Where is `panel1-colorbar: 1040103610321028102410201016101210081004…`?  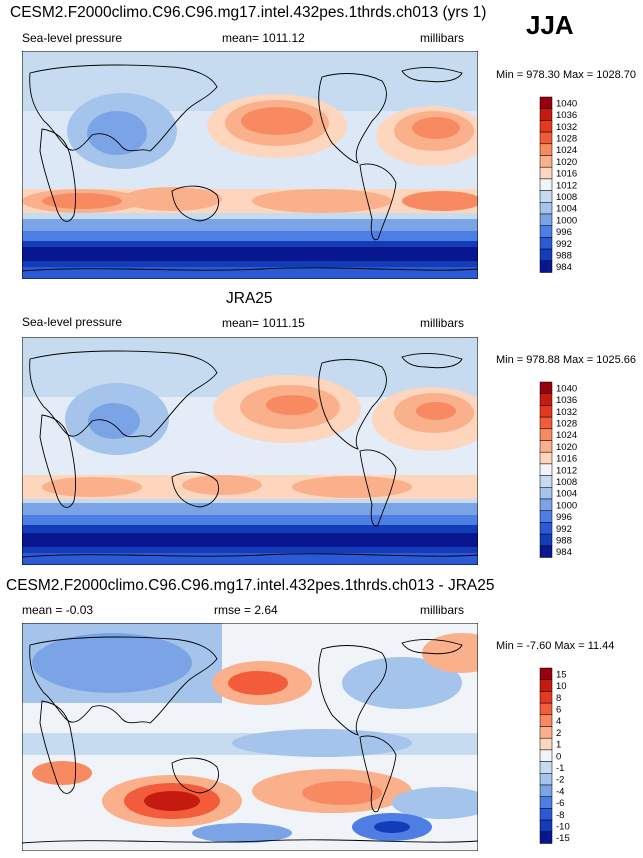 panel1-colorbar: 1040103610321028102410201016101210081004… is located at coordinates (558, 184).